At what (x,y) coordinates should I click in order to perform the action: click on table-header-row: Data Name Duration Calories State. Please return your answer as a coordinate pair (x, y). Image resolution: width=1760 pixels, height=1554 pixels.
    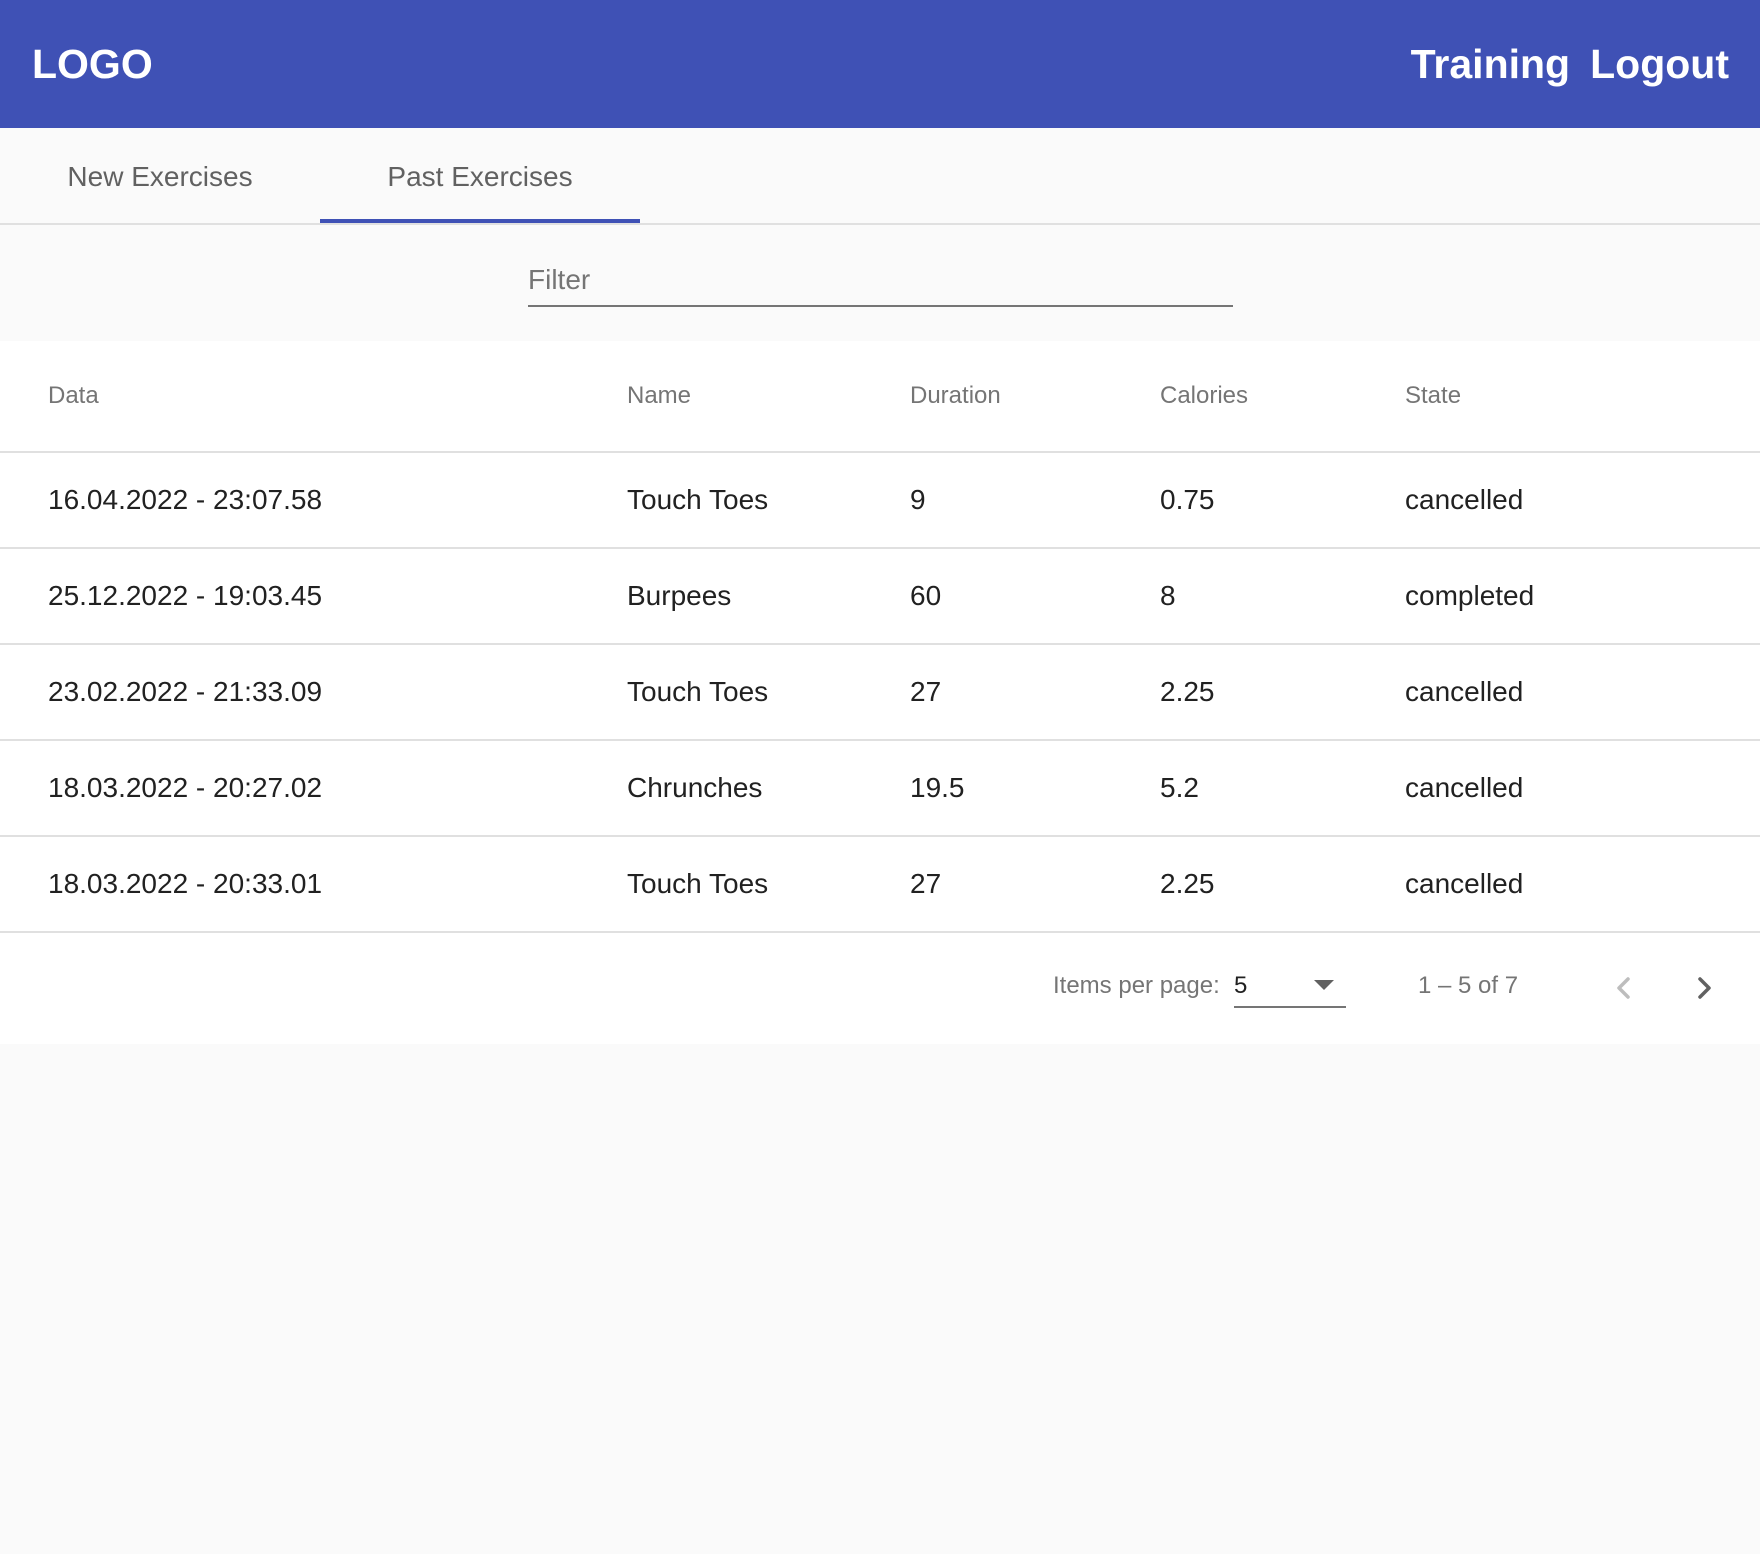
    Looking at the image, I should click on (880, 397).